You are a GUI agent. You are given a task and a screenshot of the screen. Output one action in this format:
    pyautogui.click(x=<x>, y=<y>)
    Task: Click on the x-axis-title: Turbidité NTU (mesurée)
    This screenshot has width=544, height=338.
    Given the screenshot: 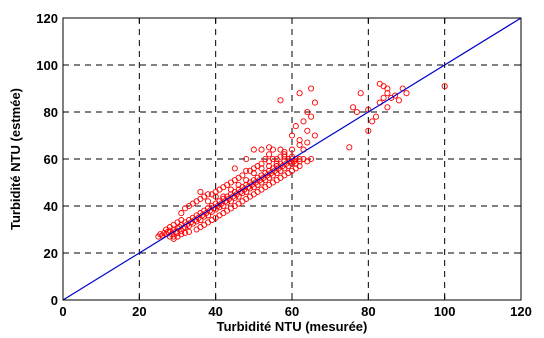 What is the action you would take?
    pyautogui.click(x=292, y=326)
    